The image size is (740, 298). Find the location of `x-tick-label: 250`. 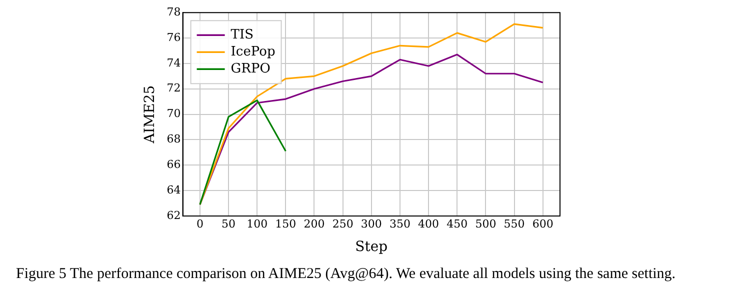

x-tick-label: 250 is located at coordinates (343, 223).